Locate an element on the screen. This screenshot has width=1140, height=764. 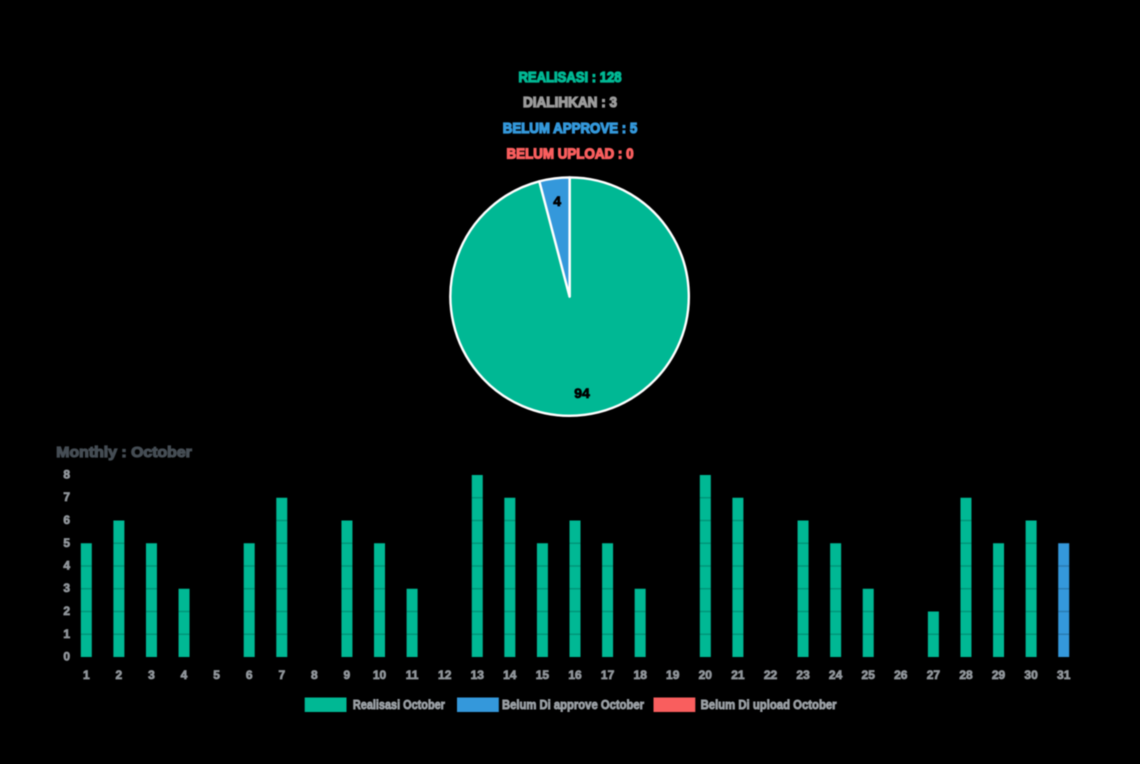
svg-text: 21 is located at coordinates (738, 675).